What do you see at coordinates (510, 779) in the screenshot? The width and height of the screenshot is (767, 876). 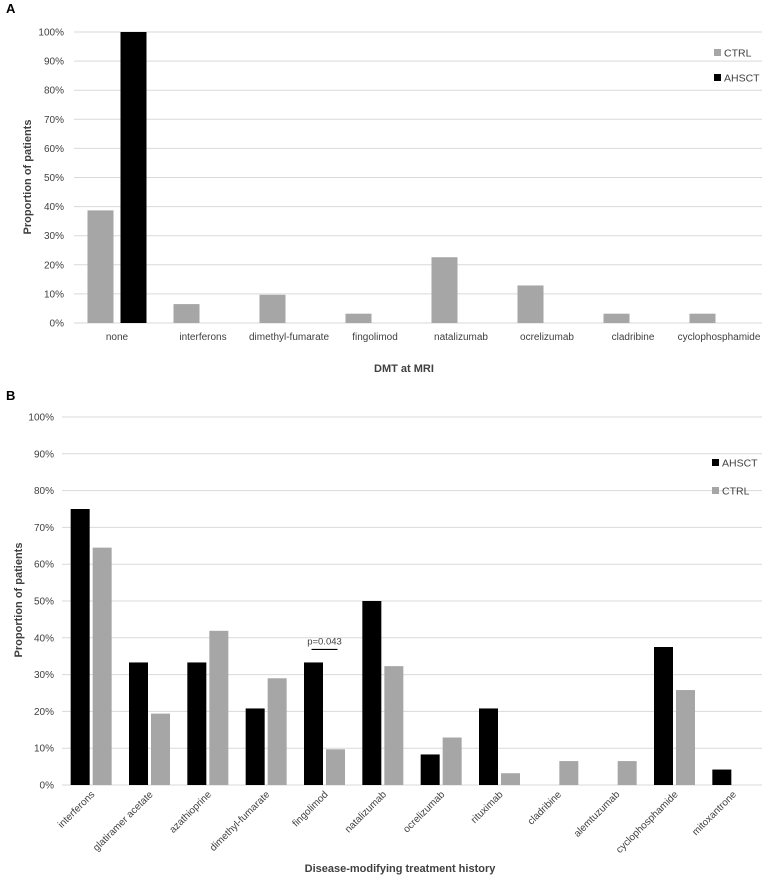 I see `bar-ctrl-rituximab` at bounding box center [510, 779].